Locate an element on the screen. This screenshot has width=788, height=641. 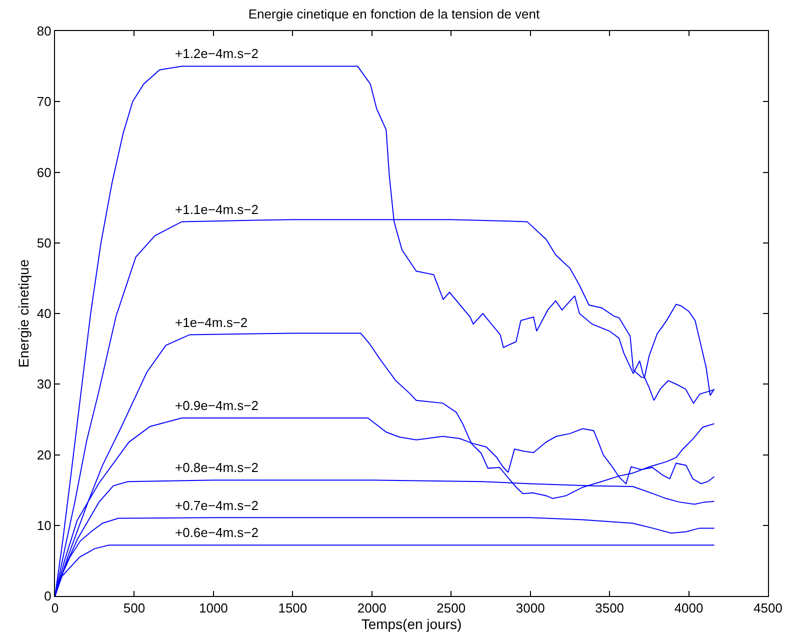
x-tick-label: 3500 is located at coordinates (609, 608).